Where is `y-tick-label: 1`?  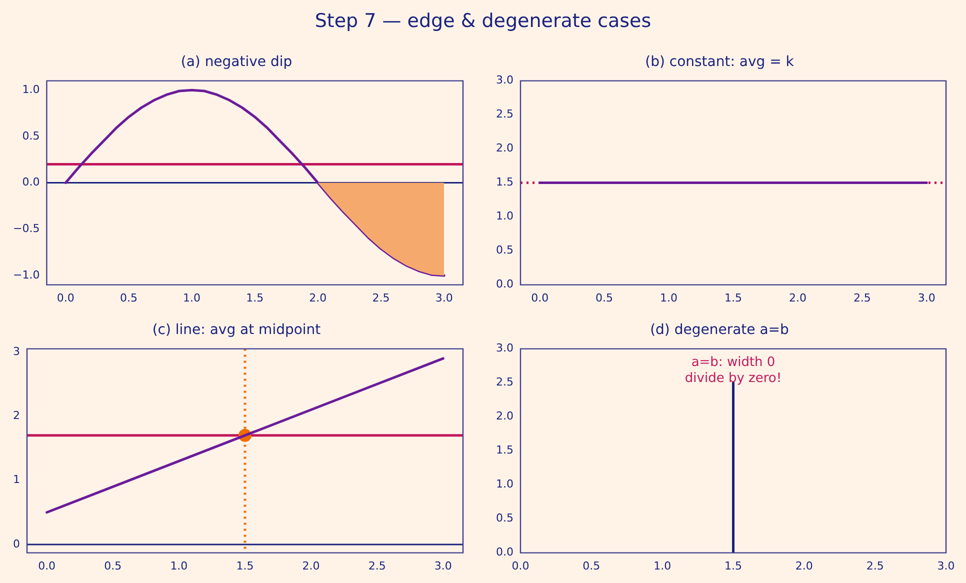 y-tick-label: 1 is located at coordinates (16, 479).